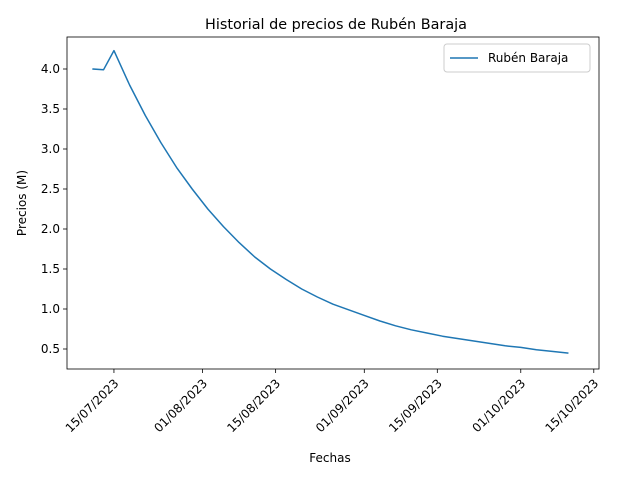  I want to click on legend: Rubén Baraja, so click(517, 58).